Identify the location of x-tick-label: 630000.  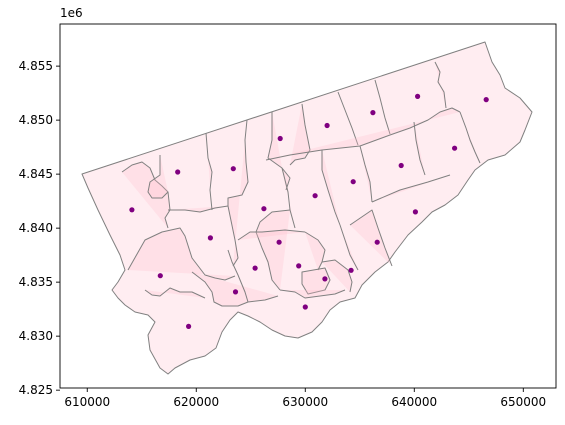
(305, 402).